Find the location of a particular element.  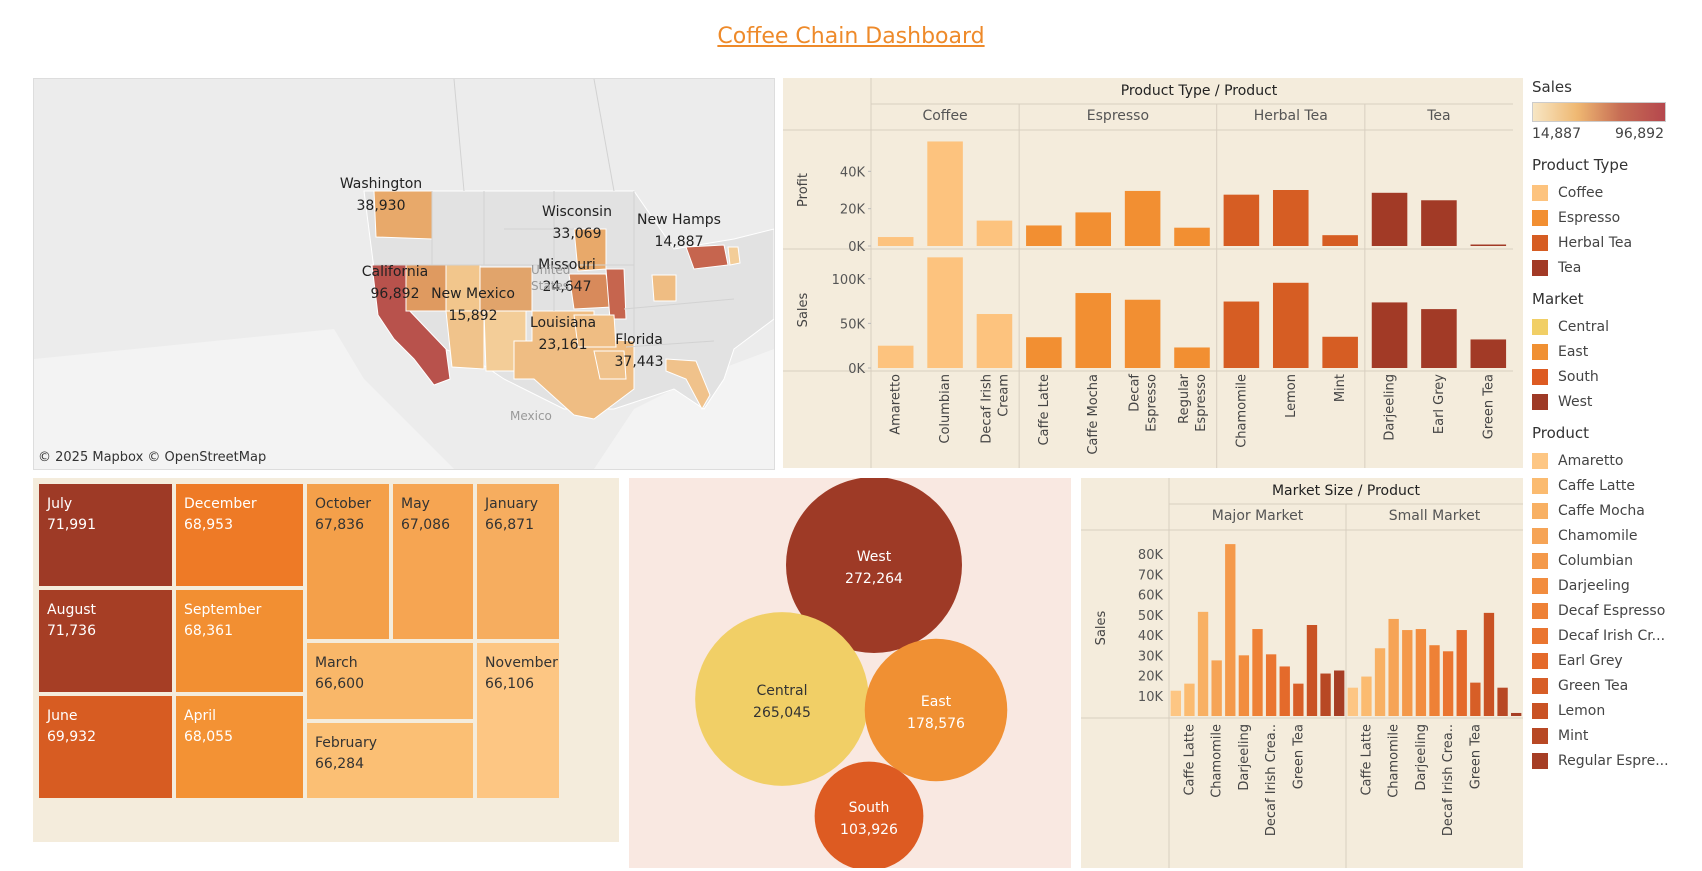

legend-product-type: Product Type Coffee Espresso Herbal Tea Tea is located at coordinates (1617, 218).